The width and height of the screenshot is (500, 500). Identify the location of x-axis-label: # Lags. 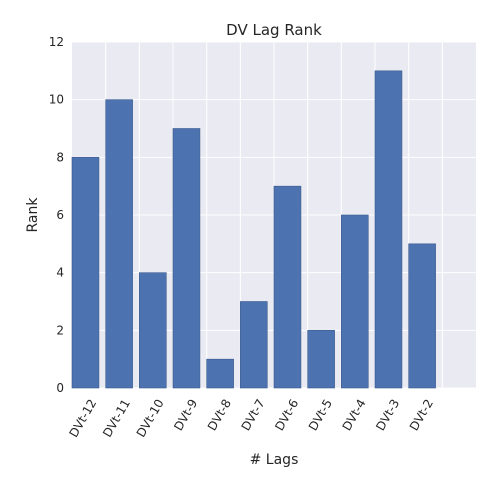
(274, 460).